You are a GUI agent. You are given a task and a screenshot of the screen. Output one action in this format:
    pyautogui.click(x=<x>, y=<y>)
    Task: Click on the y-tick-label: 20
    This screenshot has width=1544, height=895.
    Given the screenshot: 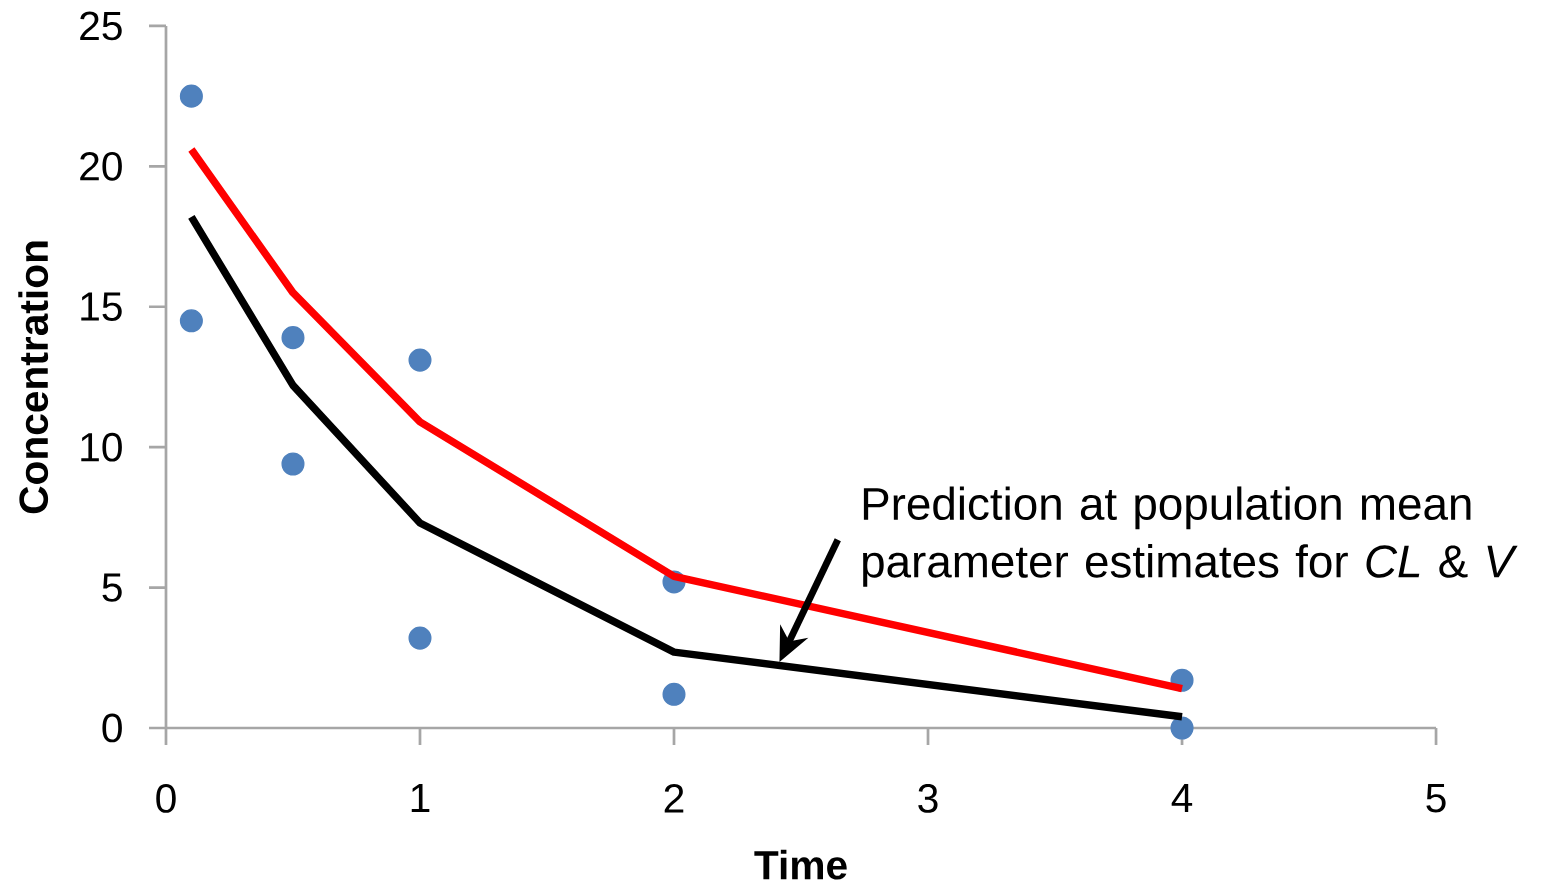 What is the action you would take?
    pyautogui.click(x=101, y=166)
    